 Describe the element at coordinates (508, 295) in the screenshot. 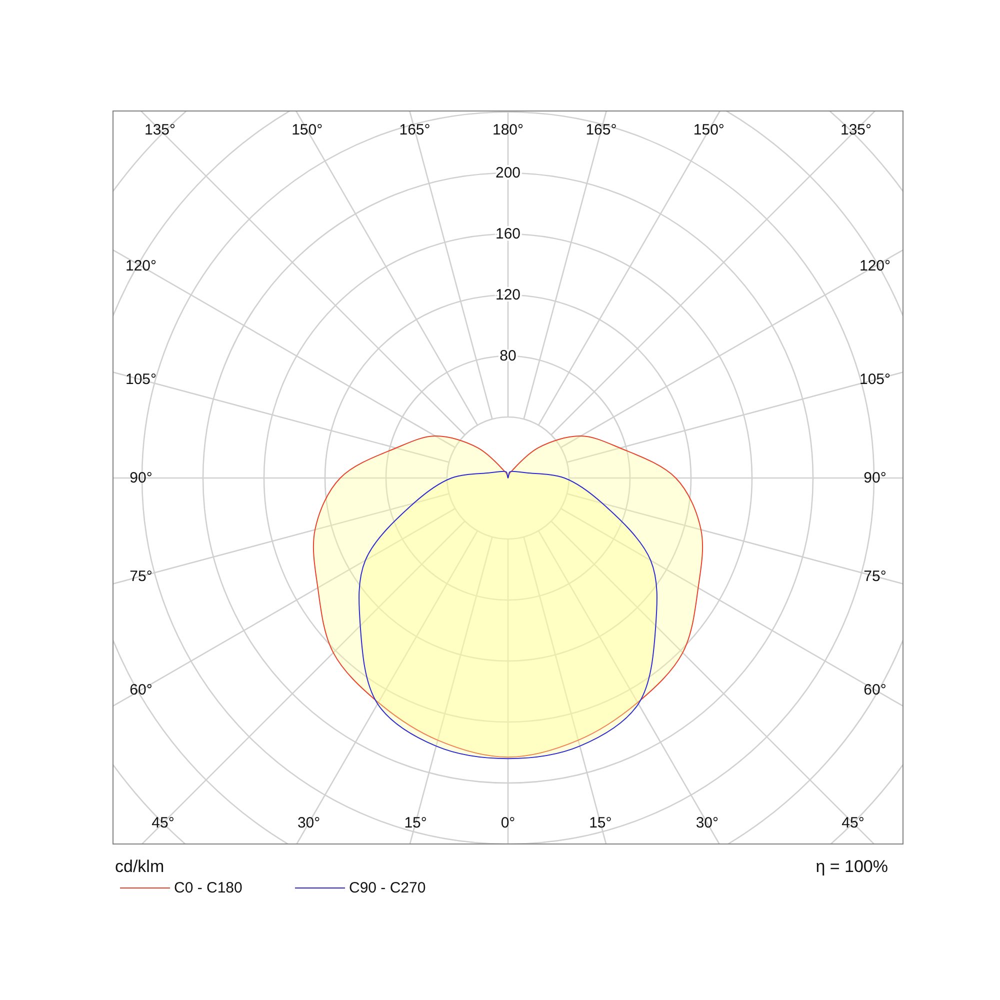

I see `y-tick-label: 120` at that location.